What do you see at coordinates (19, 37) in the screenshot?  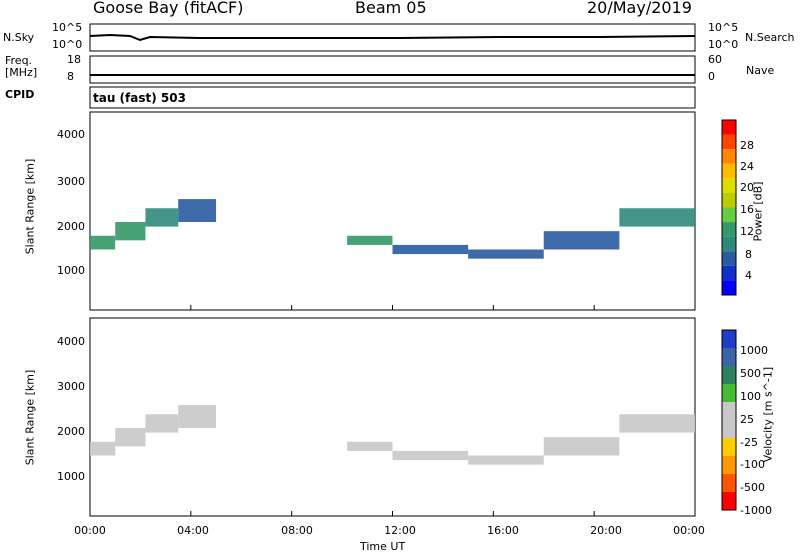 I see `nsky-label: N.Sky` at bounding box center [19, 37].